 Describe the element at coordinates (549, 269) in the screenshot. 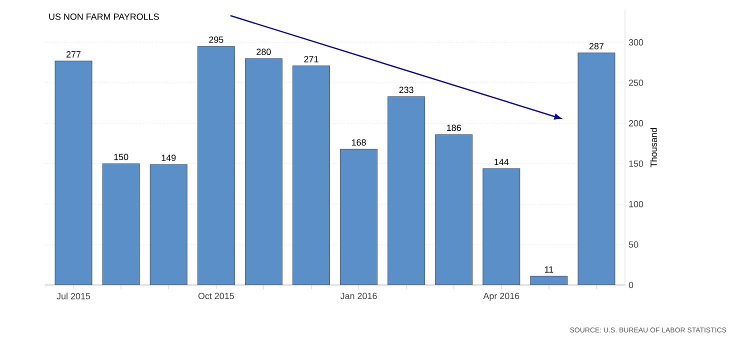

I see `data-label: 11` at that location.